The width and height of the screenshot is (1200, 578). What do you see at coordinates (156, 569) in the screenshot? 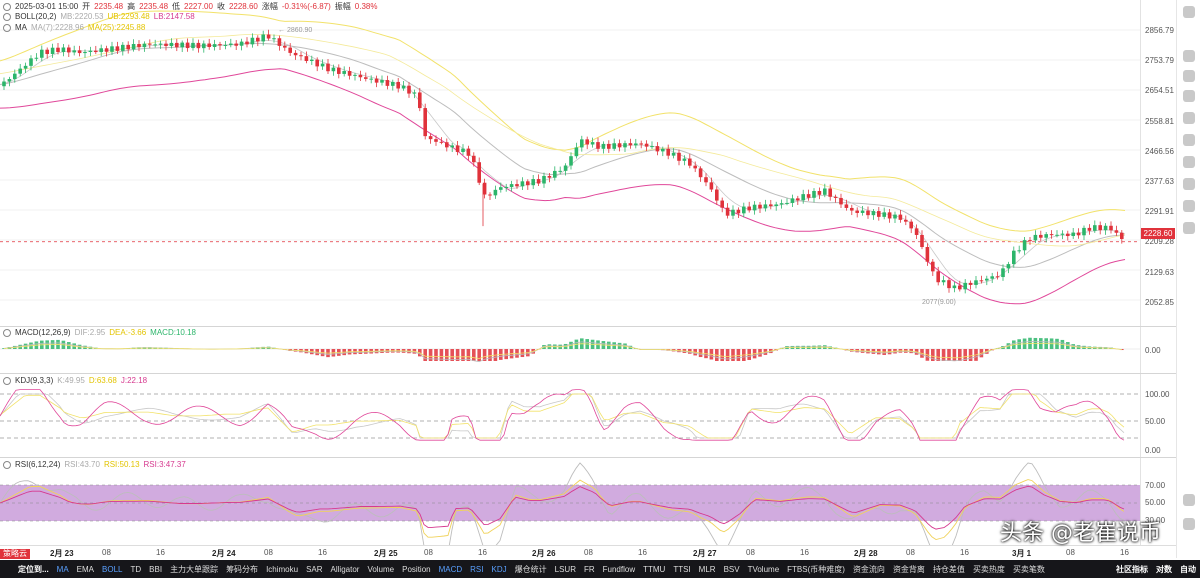
I see `indicator-bbi: BBI` at bounding box center [156, 569].